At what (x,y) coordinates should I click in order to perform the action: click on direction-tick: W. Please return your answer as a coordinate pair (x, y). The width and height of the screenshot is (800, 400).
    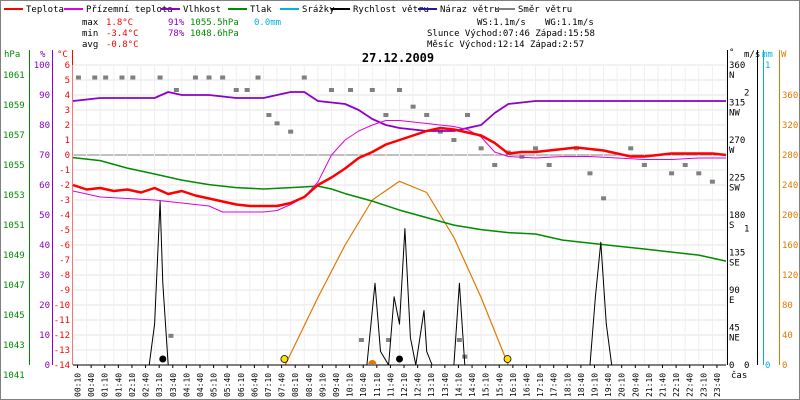
    Looking at the image, I should click on (732, 151).